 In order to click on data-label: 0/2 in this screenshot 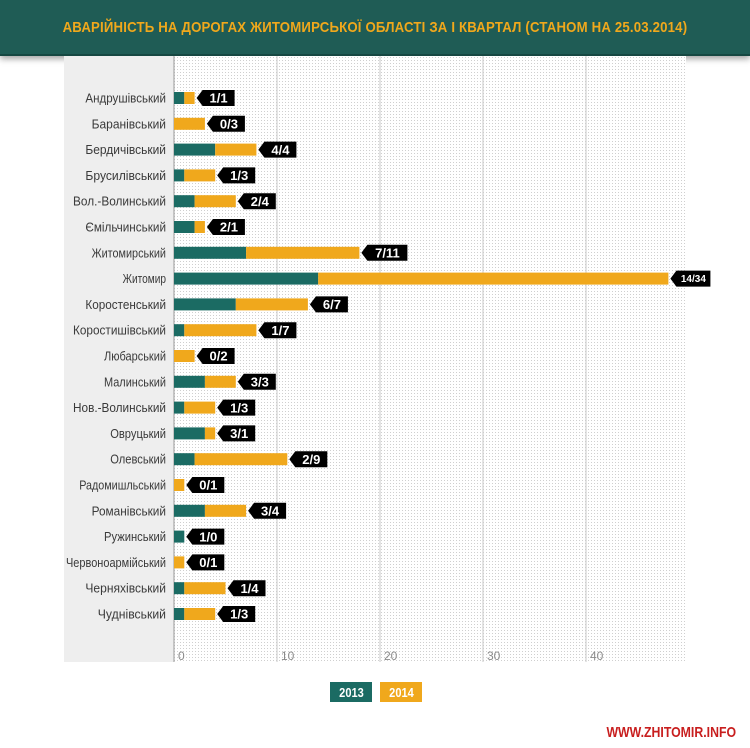, I will do `click(215, 356)`.